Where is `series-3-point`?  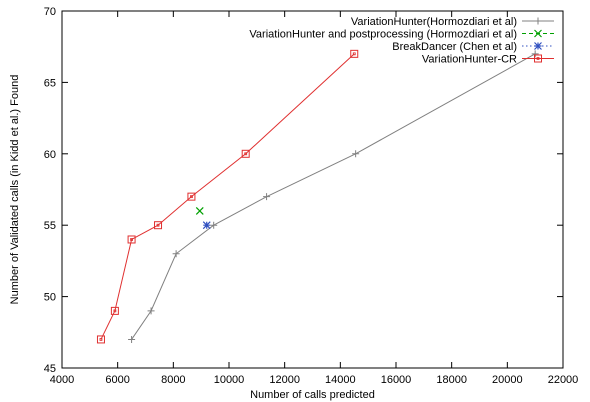
series-3-point is located at coordinates (206, 225).